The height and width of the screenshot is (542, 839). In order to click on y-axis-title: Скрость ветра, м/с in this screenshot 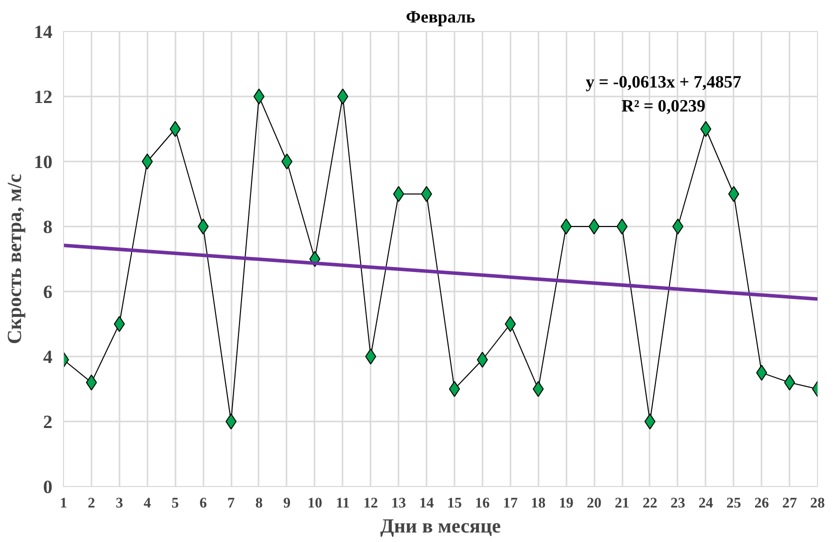, I will do `click(15, 259)`.